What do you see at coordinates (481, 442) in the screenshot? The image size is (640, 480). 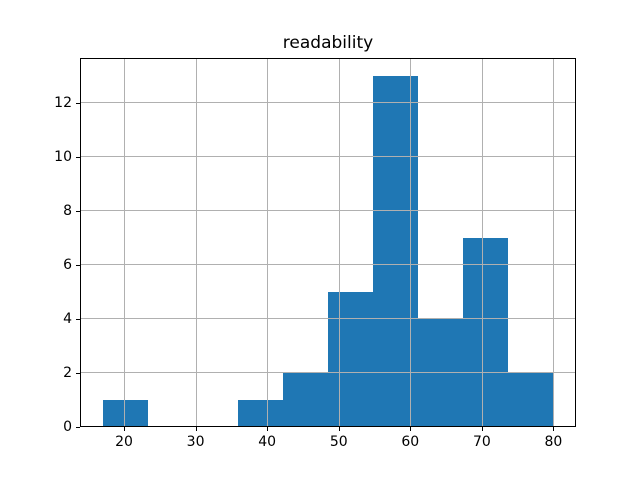 I see `x-tick-label: 70` at bounding box center [481, 442].